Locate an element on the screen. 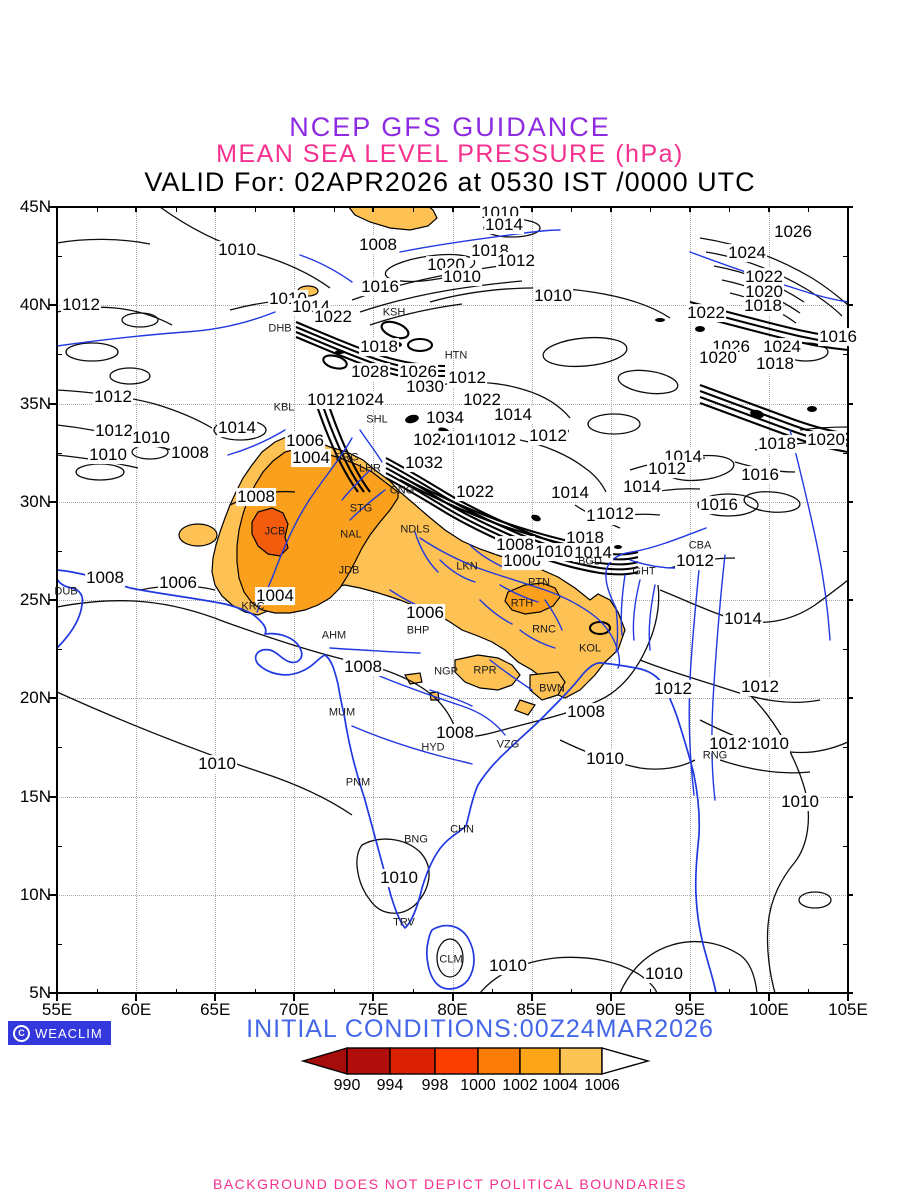 The image size is (900, 1200). weaclim-logo: C WEACLIM is located at coordinates (59, 1033).